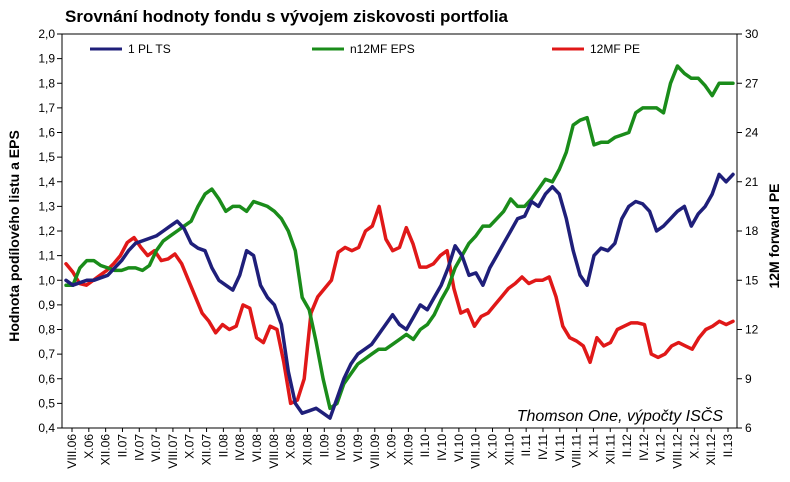 This screenshot has width=790, height=482. Describe the element at coordinates (752, 330) in the screenshot. I see `y-tick-label-right: 12` at that location.